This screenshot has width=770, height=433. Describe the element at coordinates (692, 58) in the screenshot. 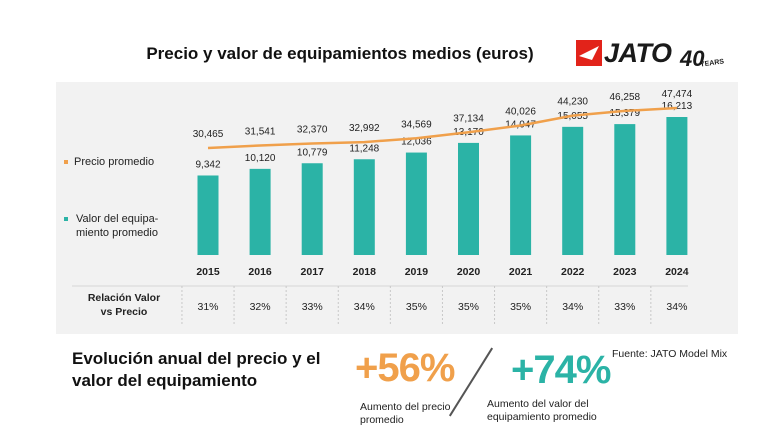

I see `logo-number: 40` at that location.